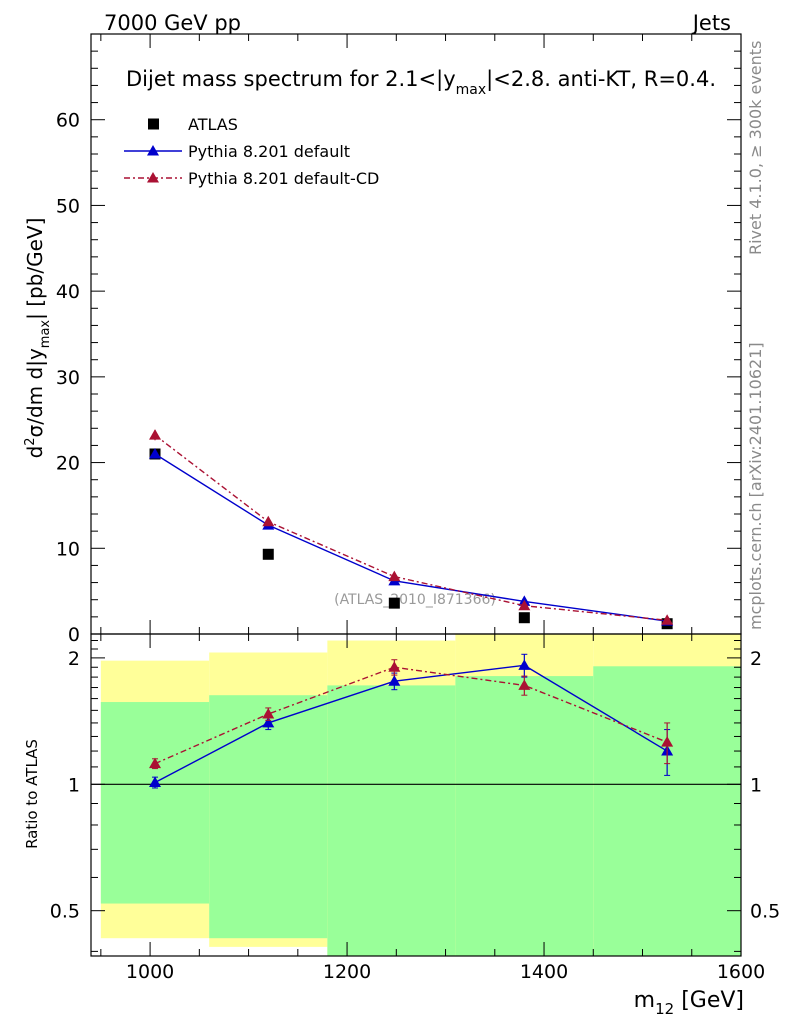 The height and width of the screenshot is (1024, 786). What do you see at coordinates (74, 659) in the screenshot?
I see `ratio-tick-label-left-2: 2` at bounding box center [74, 659].